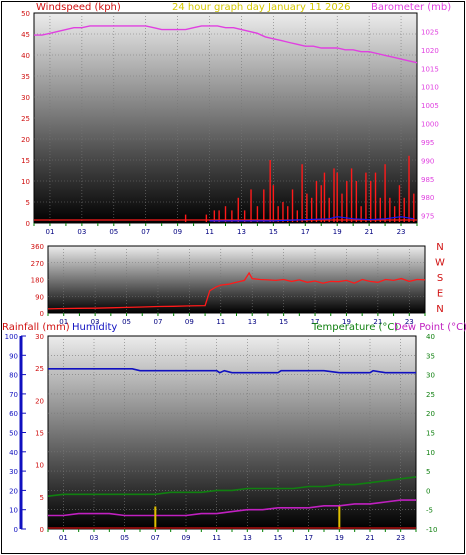 The image size is (466, 555). Describe the element at coordinates (236, 319) in the screenshot. I see `direction-x-ticks: 01 03 05 07 09 11 13 15 17 19 21 23` at that location.